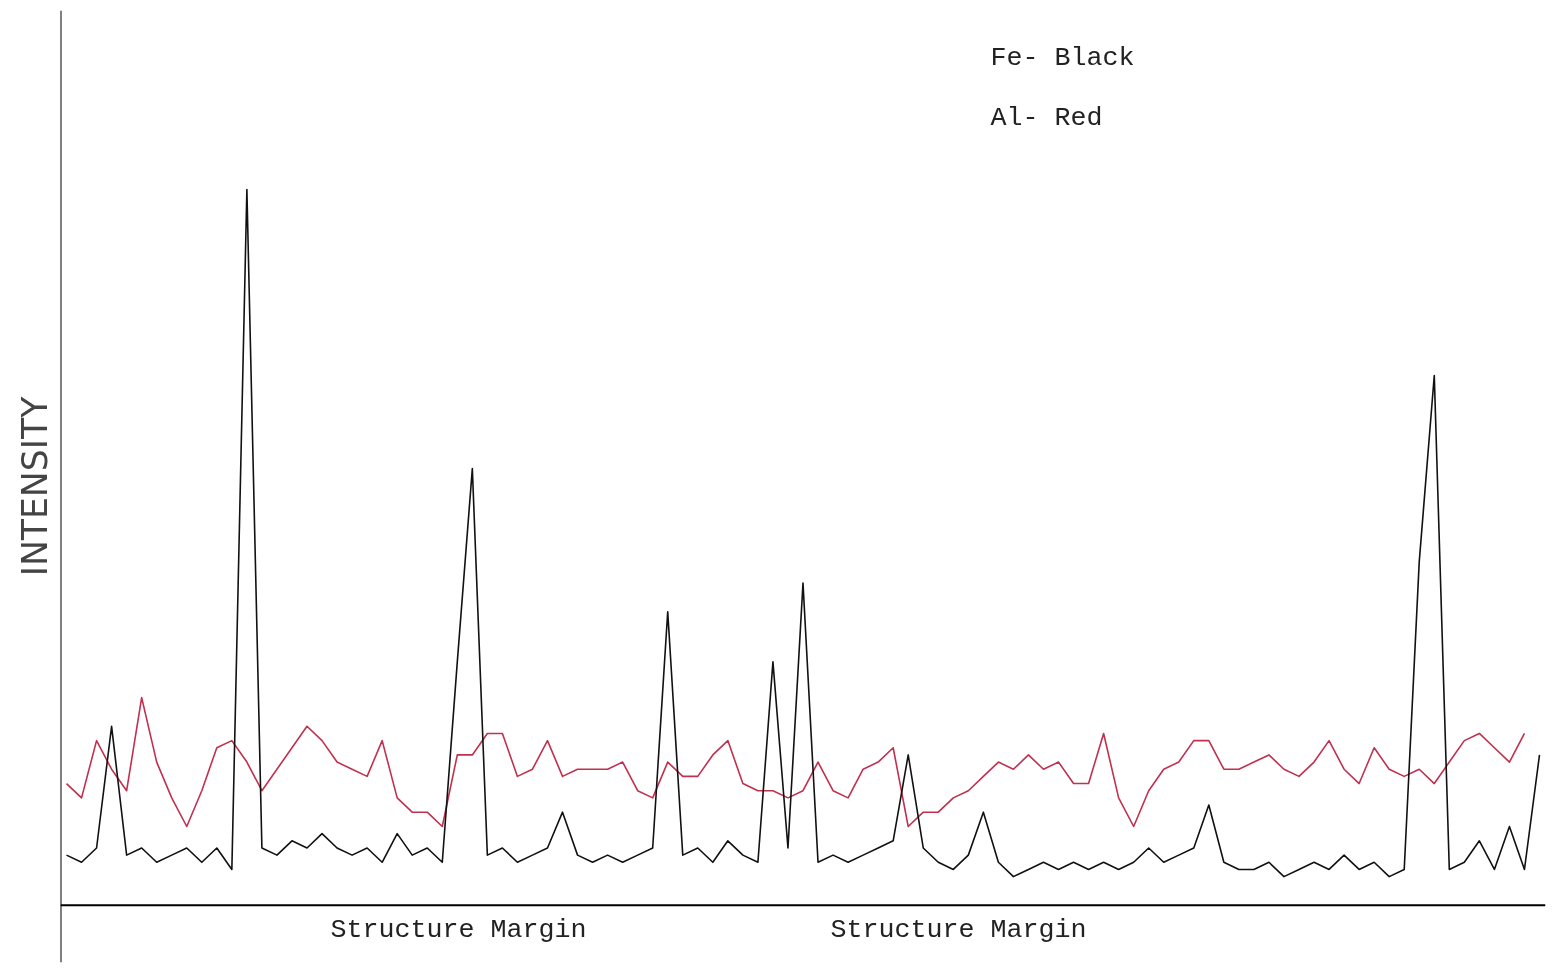 This screenshot has width=1555, height=972. I want to click on y-axis-title: INTENSITY, so click(34, 486).